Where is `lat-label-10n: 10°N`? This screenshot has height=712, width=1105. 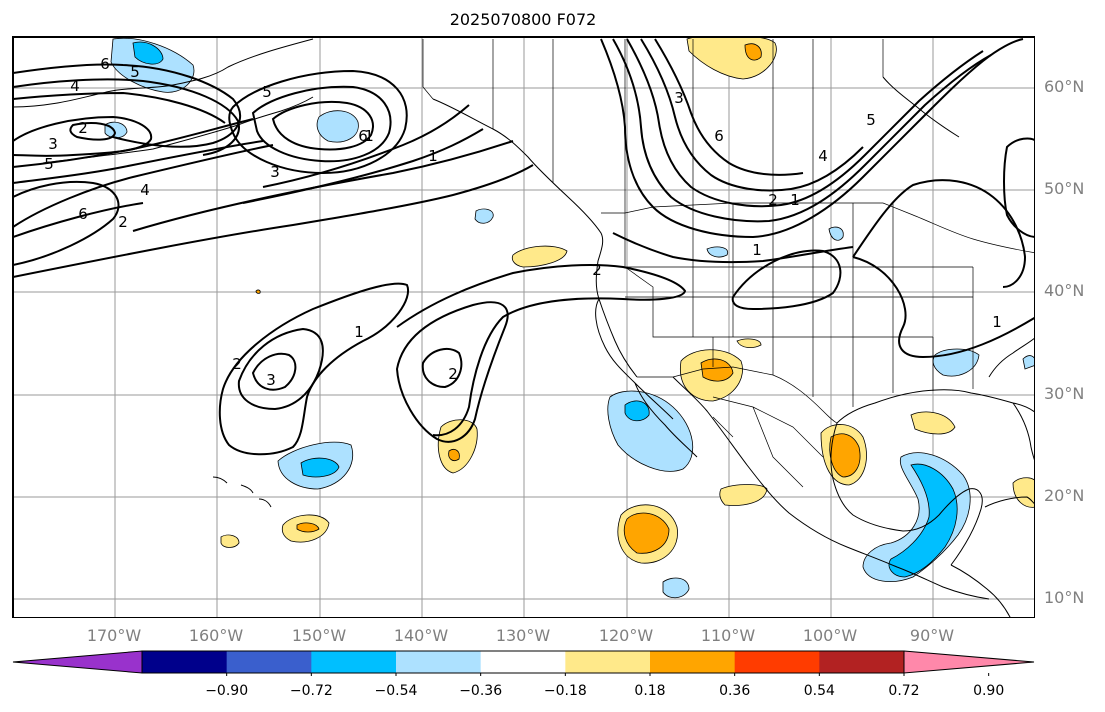 lat-label-10n: 10°N is located at coordinates (1064, 597).